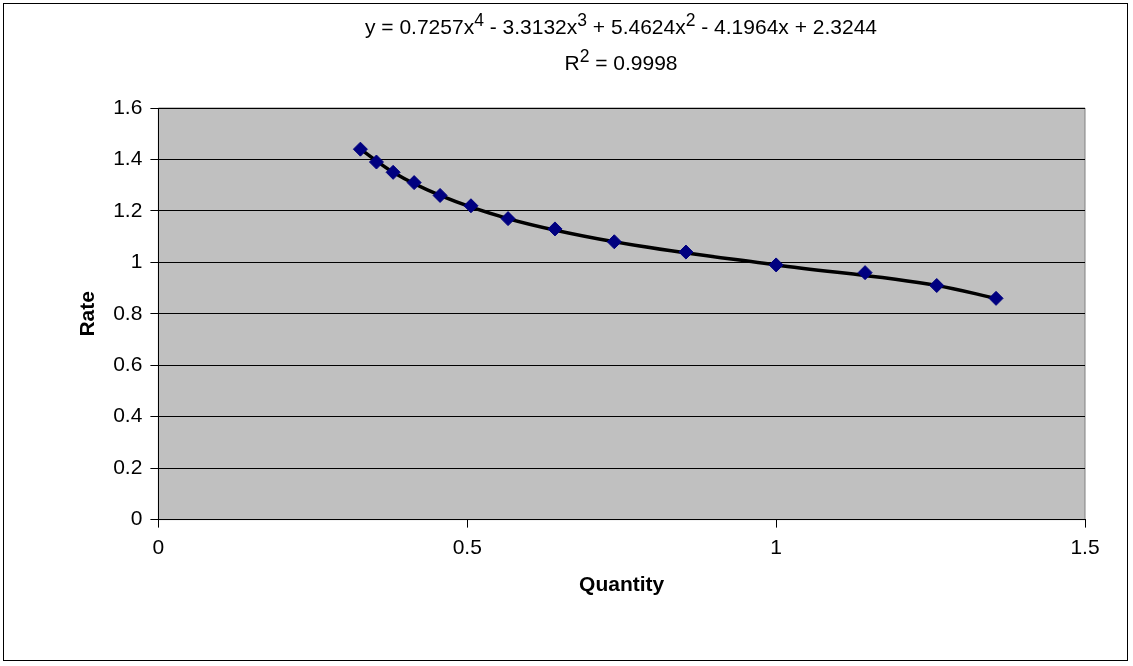 The height and width of the screenshot is (666, 1133). Describe the element at coordinates (128, 158) in the screenshot. I see `y-tick-label: 1.4` at that location.